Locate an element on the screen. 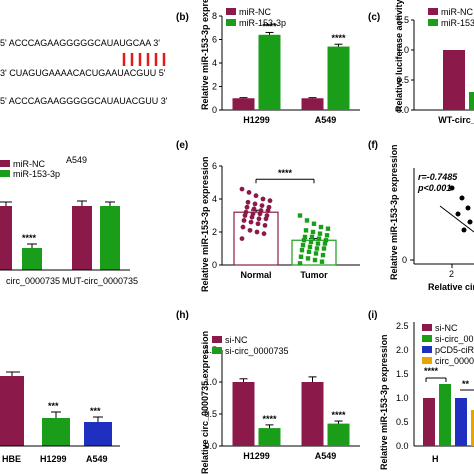 This screenshot has width=474, height=474. regression-line is located at coordinates (456, 219).